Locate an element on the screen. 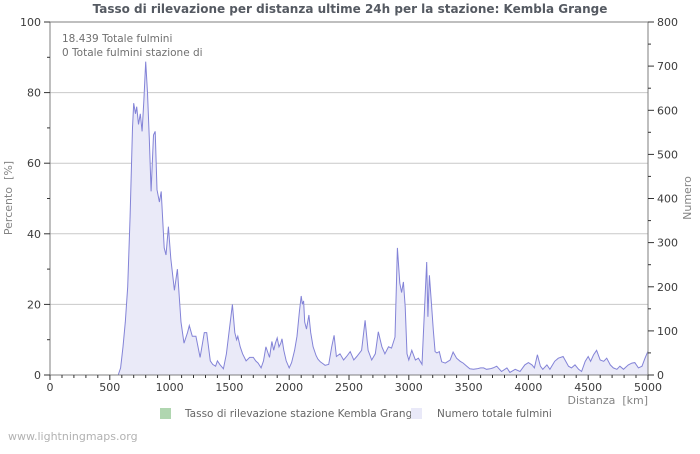  y-right-tick-label: 500 is located at coordinates (667, 154).